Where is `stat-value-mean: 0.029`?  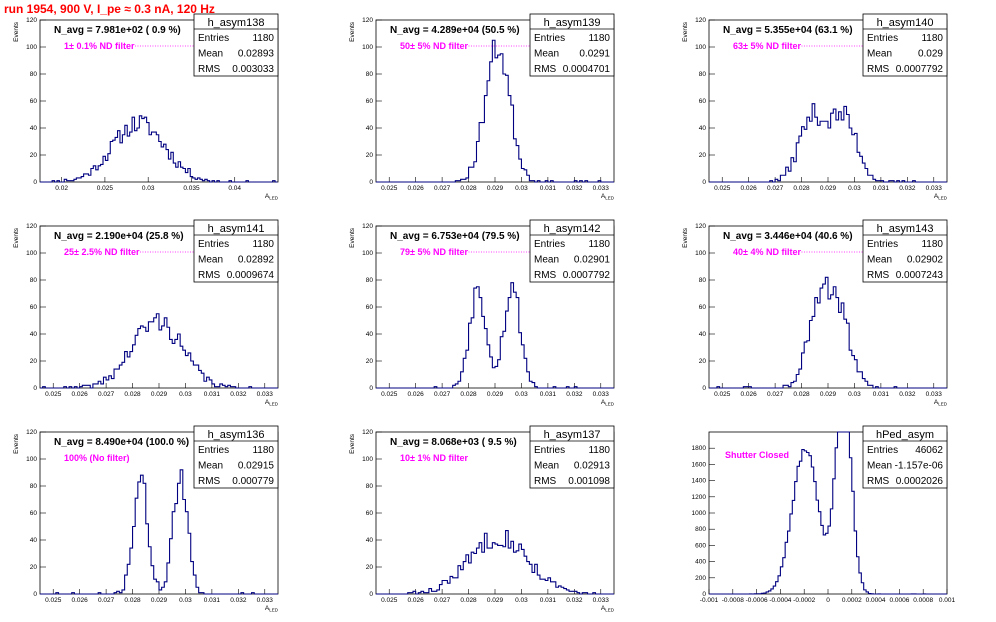 stat-value-mean: 0.029 is located at coordinates (930, 54).